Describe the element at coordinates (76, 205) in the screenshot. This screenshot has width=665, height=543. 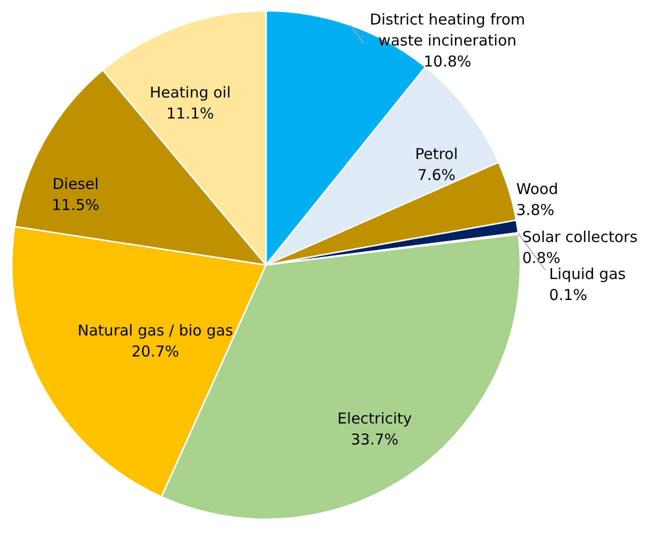
I see `data-label: 11.5%` at that location.